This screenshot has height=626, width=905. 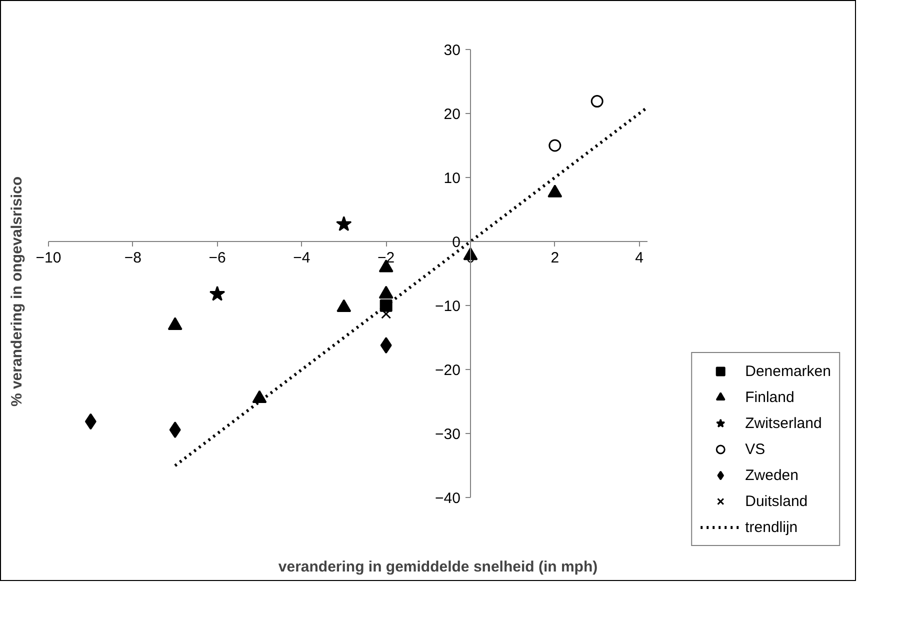 What do you see at coordinates (386, 258) in the screenshot?
I see `x-tick-label: −2` at bounding box center [386, 258].